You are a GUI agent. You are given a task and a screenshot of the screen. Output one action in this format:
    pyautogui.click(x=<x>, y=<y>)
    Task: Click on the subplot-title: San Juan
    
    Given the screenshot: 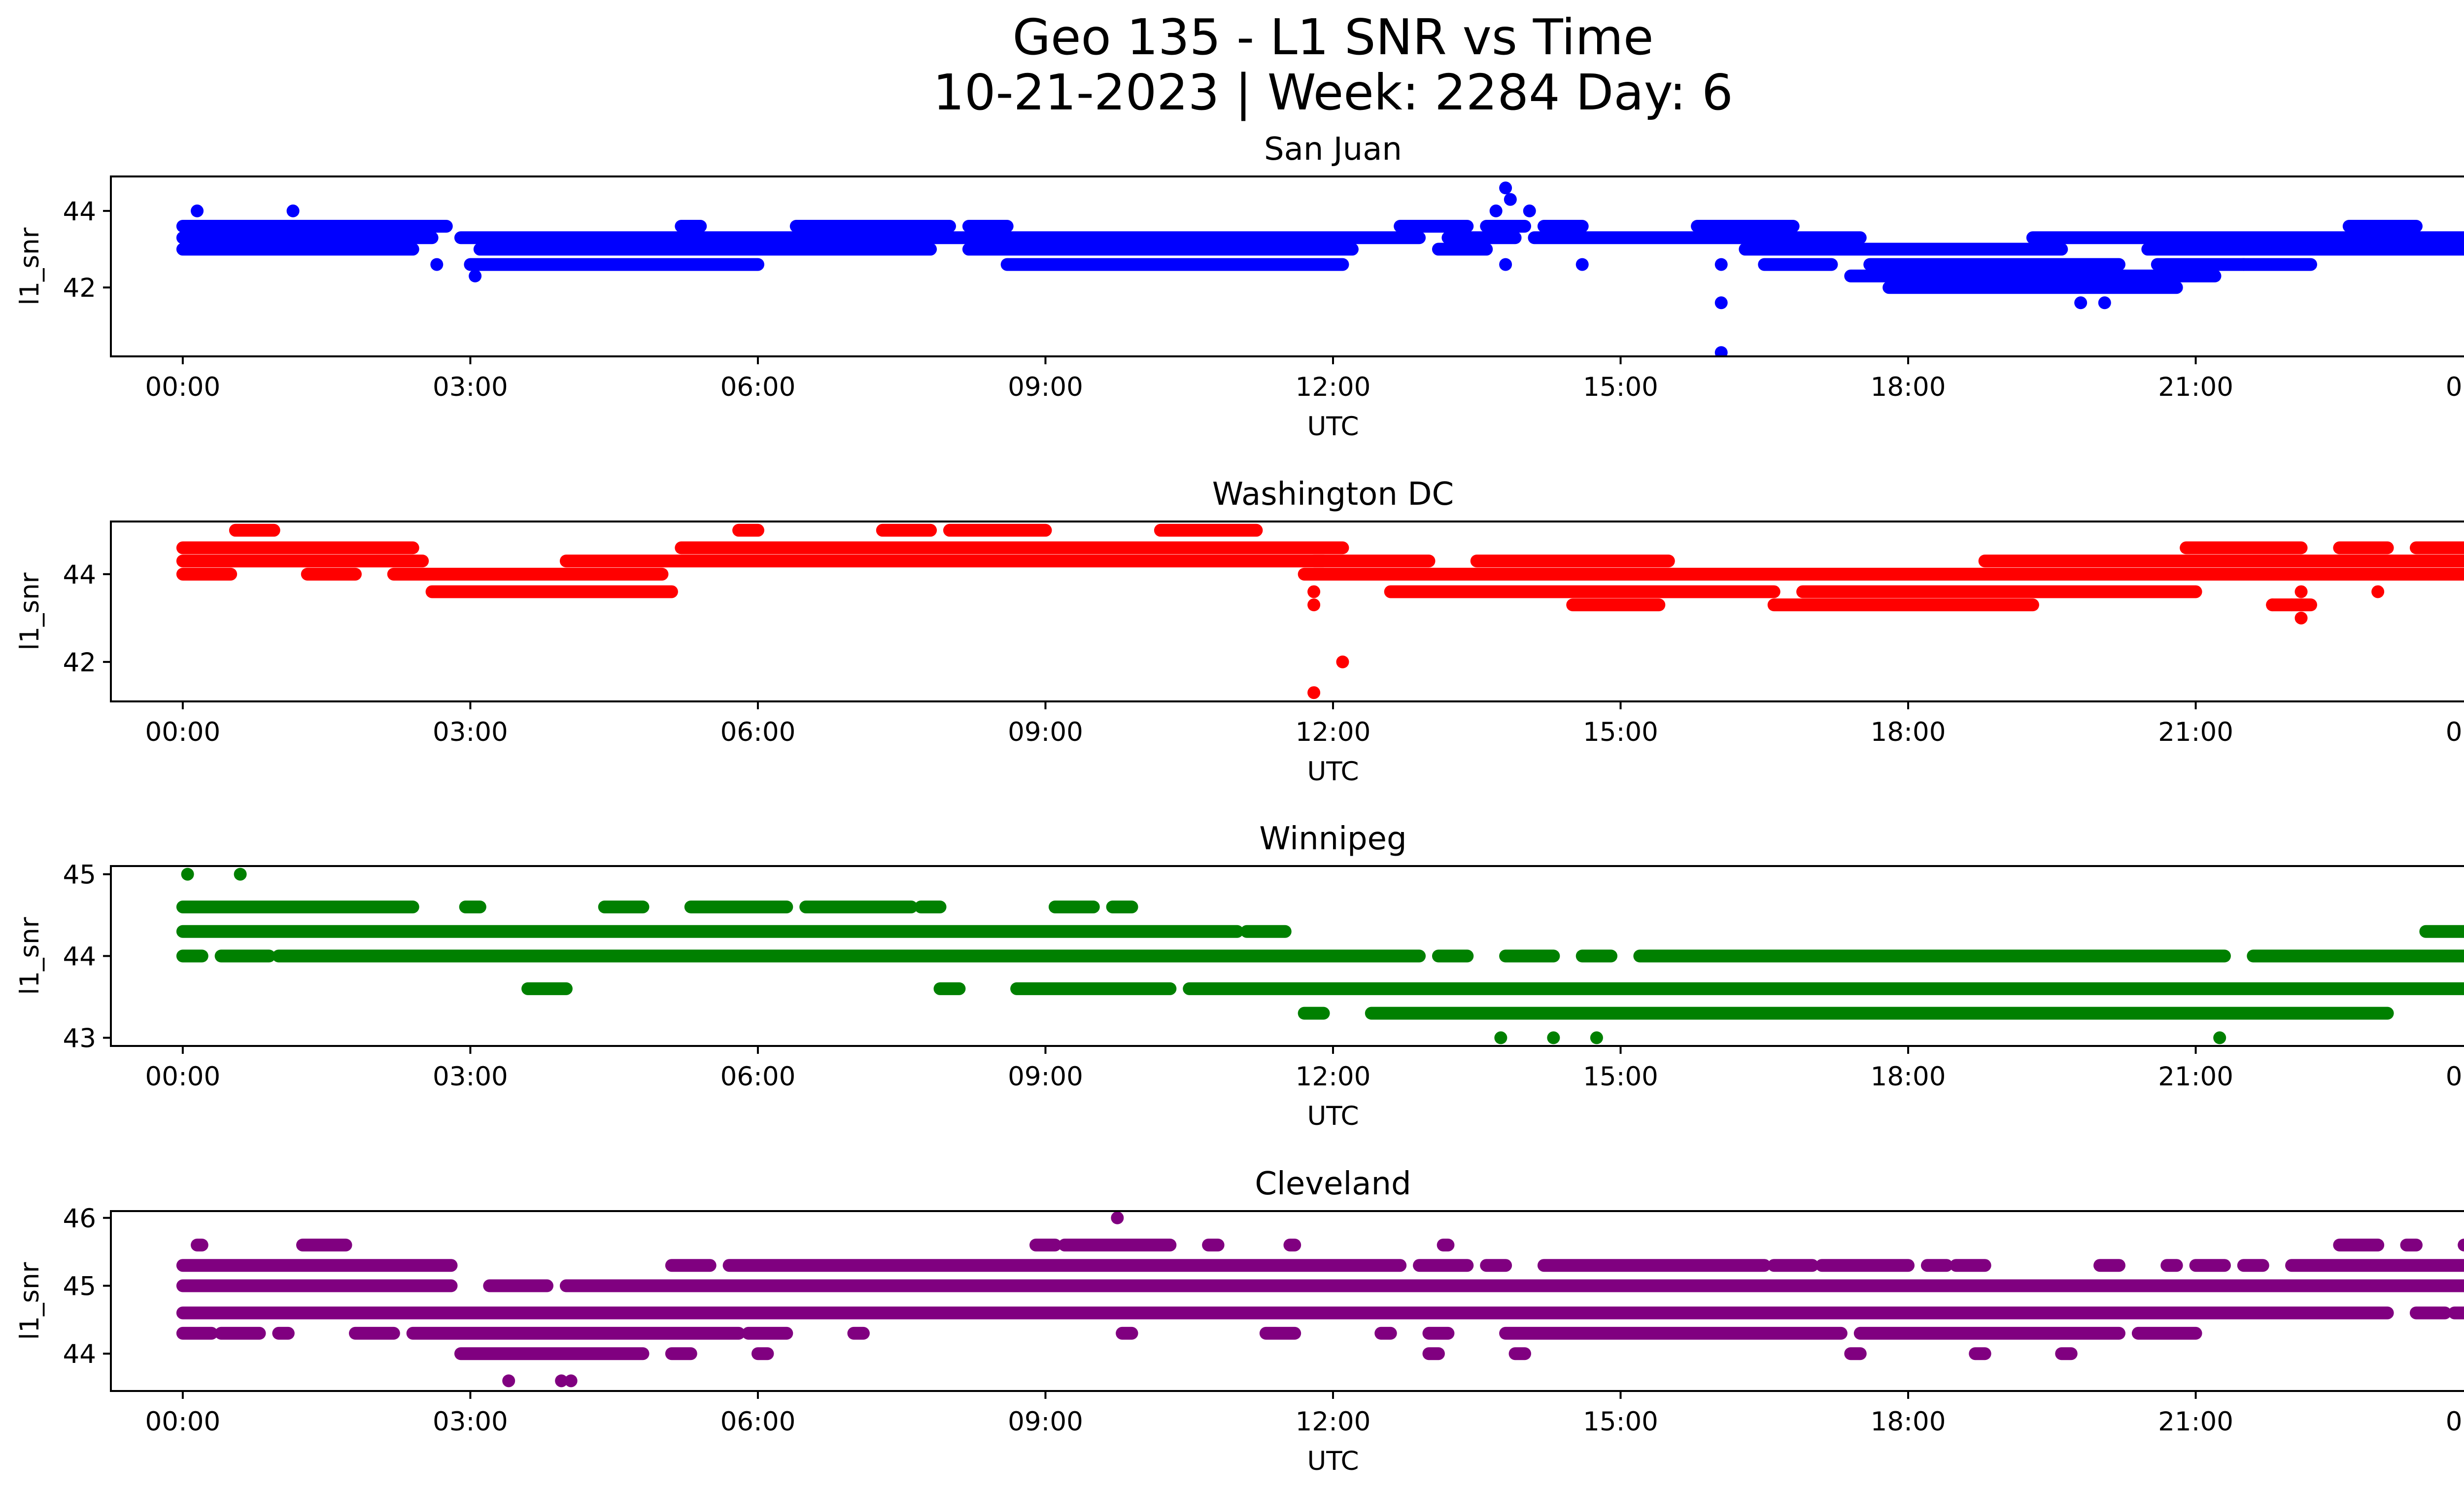 What is the action you would take?
    pyautogui.click(x=1333, y=149)
    